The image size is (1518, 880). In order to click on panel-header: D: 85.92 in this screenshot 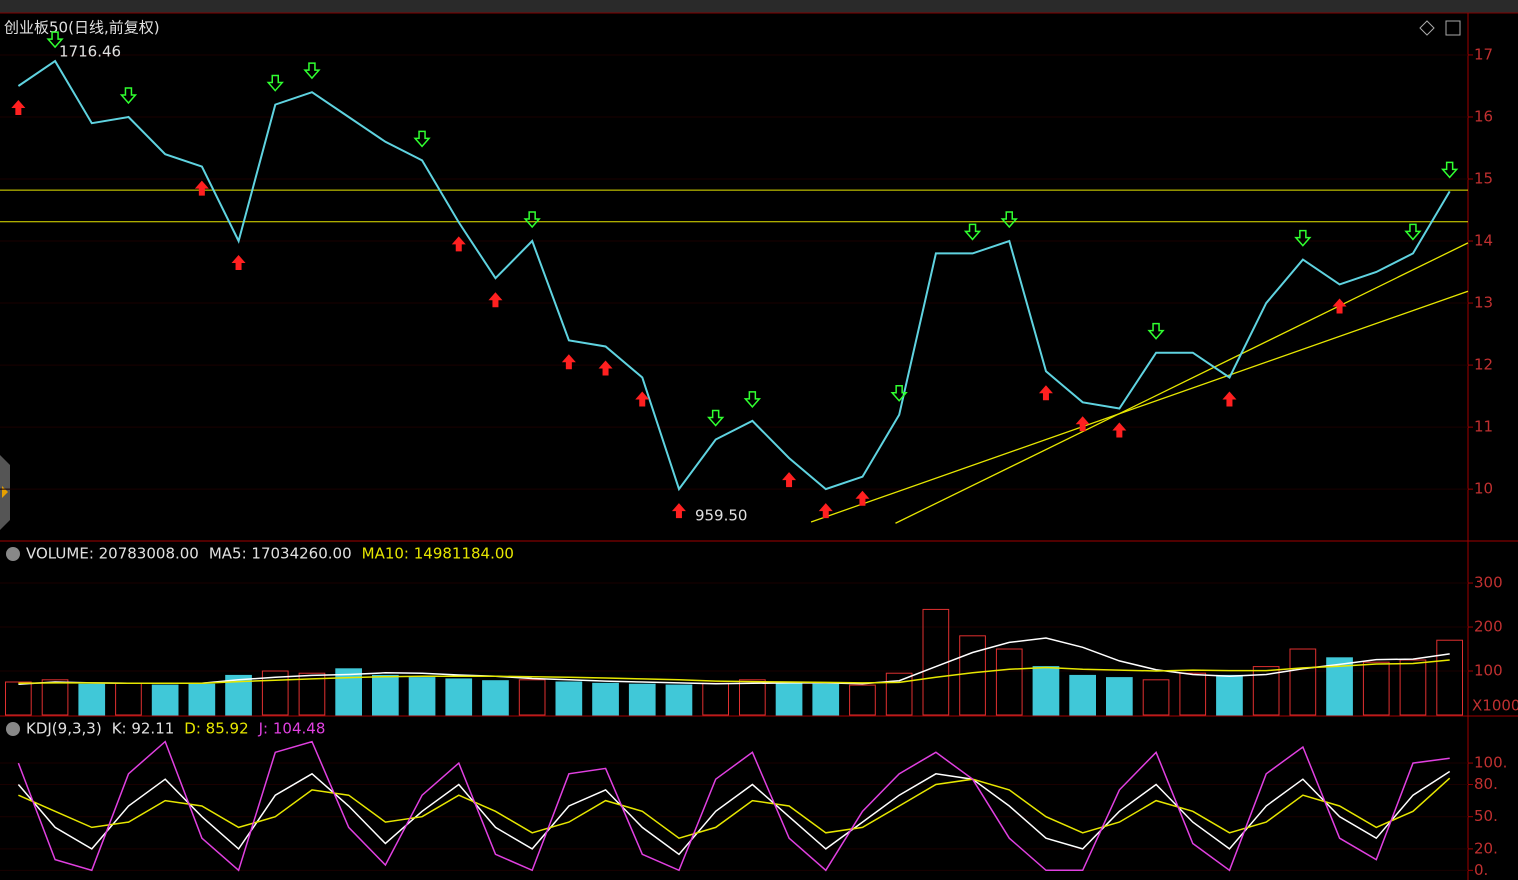, I will do `click(216, 729)`.